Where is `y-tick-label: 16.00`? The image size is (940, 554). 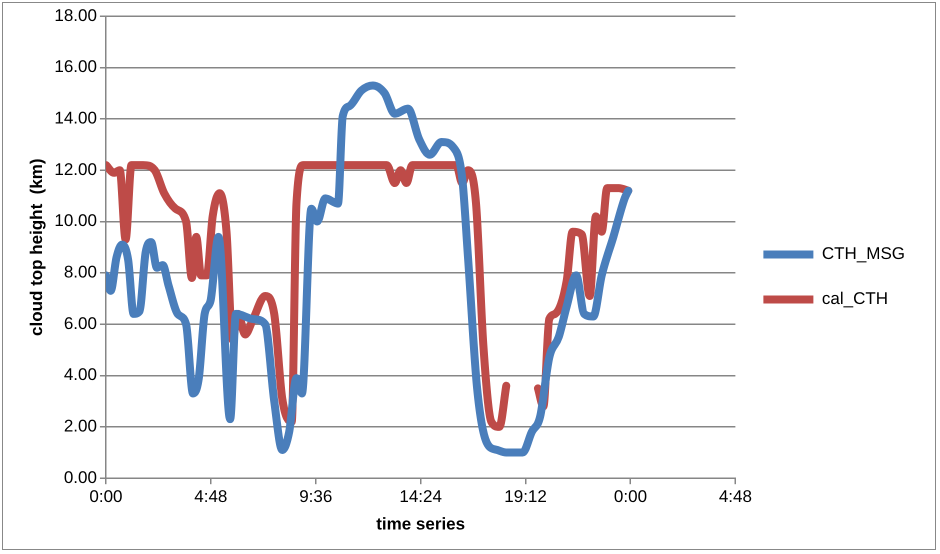 y-tick-label: 16.00 is located at coordinates (75, 66).